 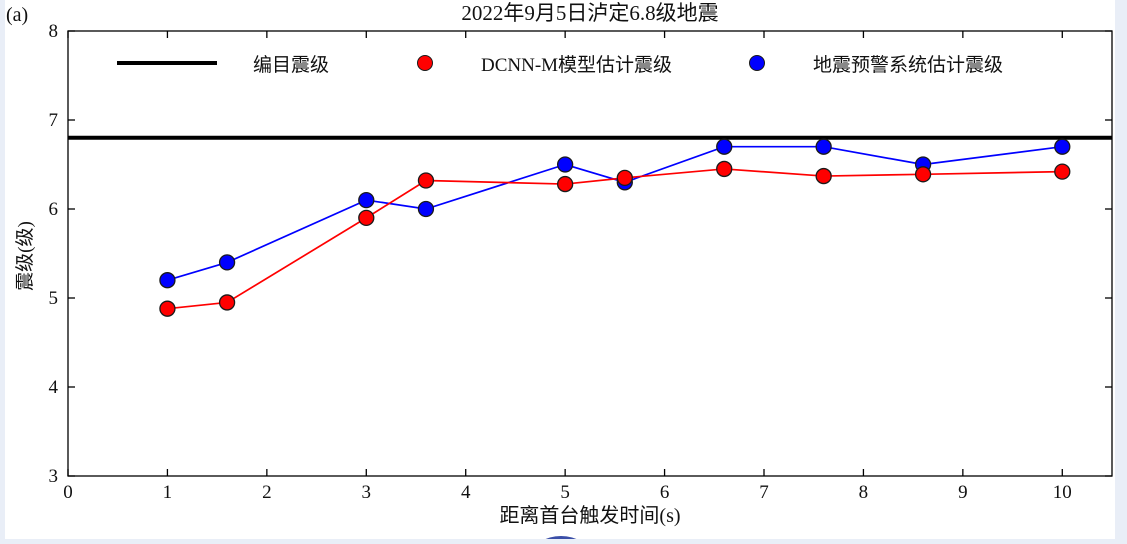 What do you see at coordinates (54, 120) in the screenshot?
I see `y-tick-label: 7` at bounding box center [54, 120].